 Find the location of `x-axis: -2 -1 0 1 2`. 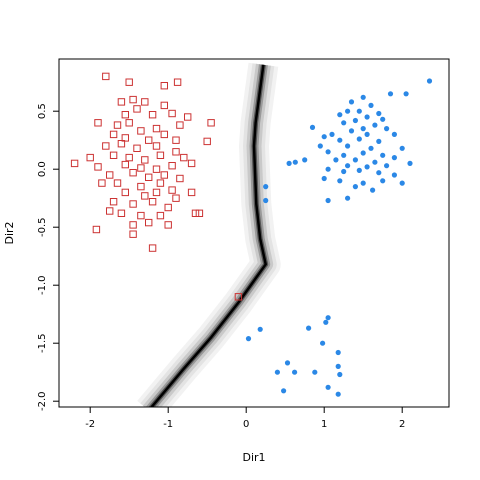

x-axis: -2 -1 0 1 2 is located at coordinates (245, 418).